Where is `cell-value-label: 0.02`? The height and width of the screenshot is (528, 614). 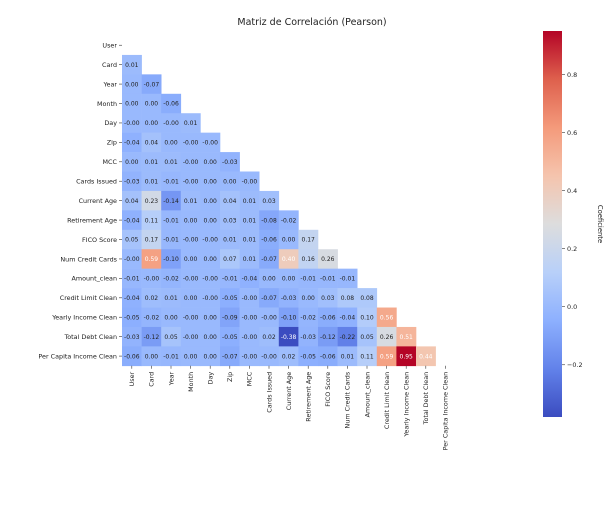
cell-value-label: 0.02 is located at coordinates (152, 298).